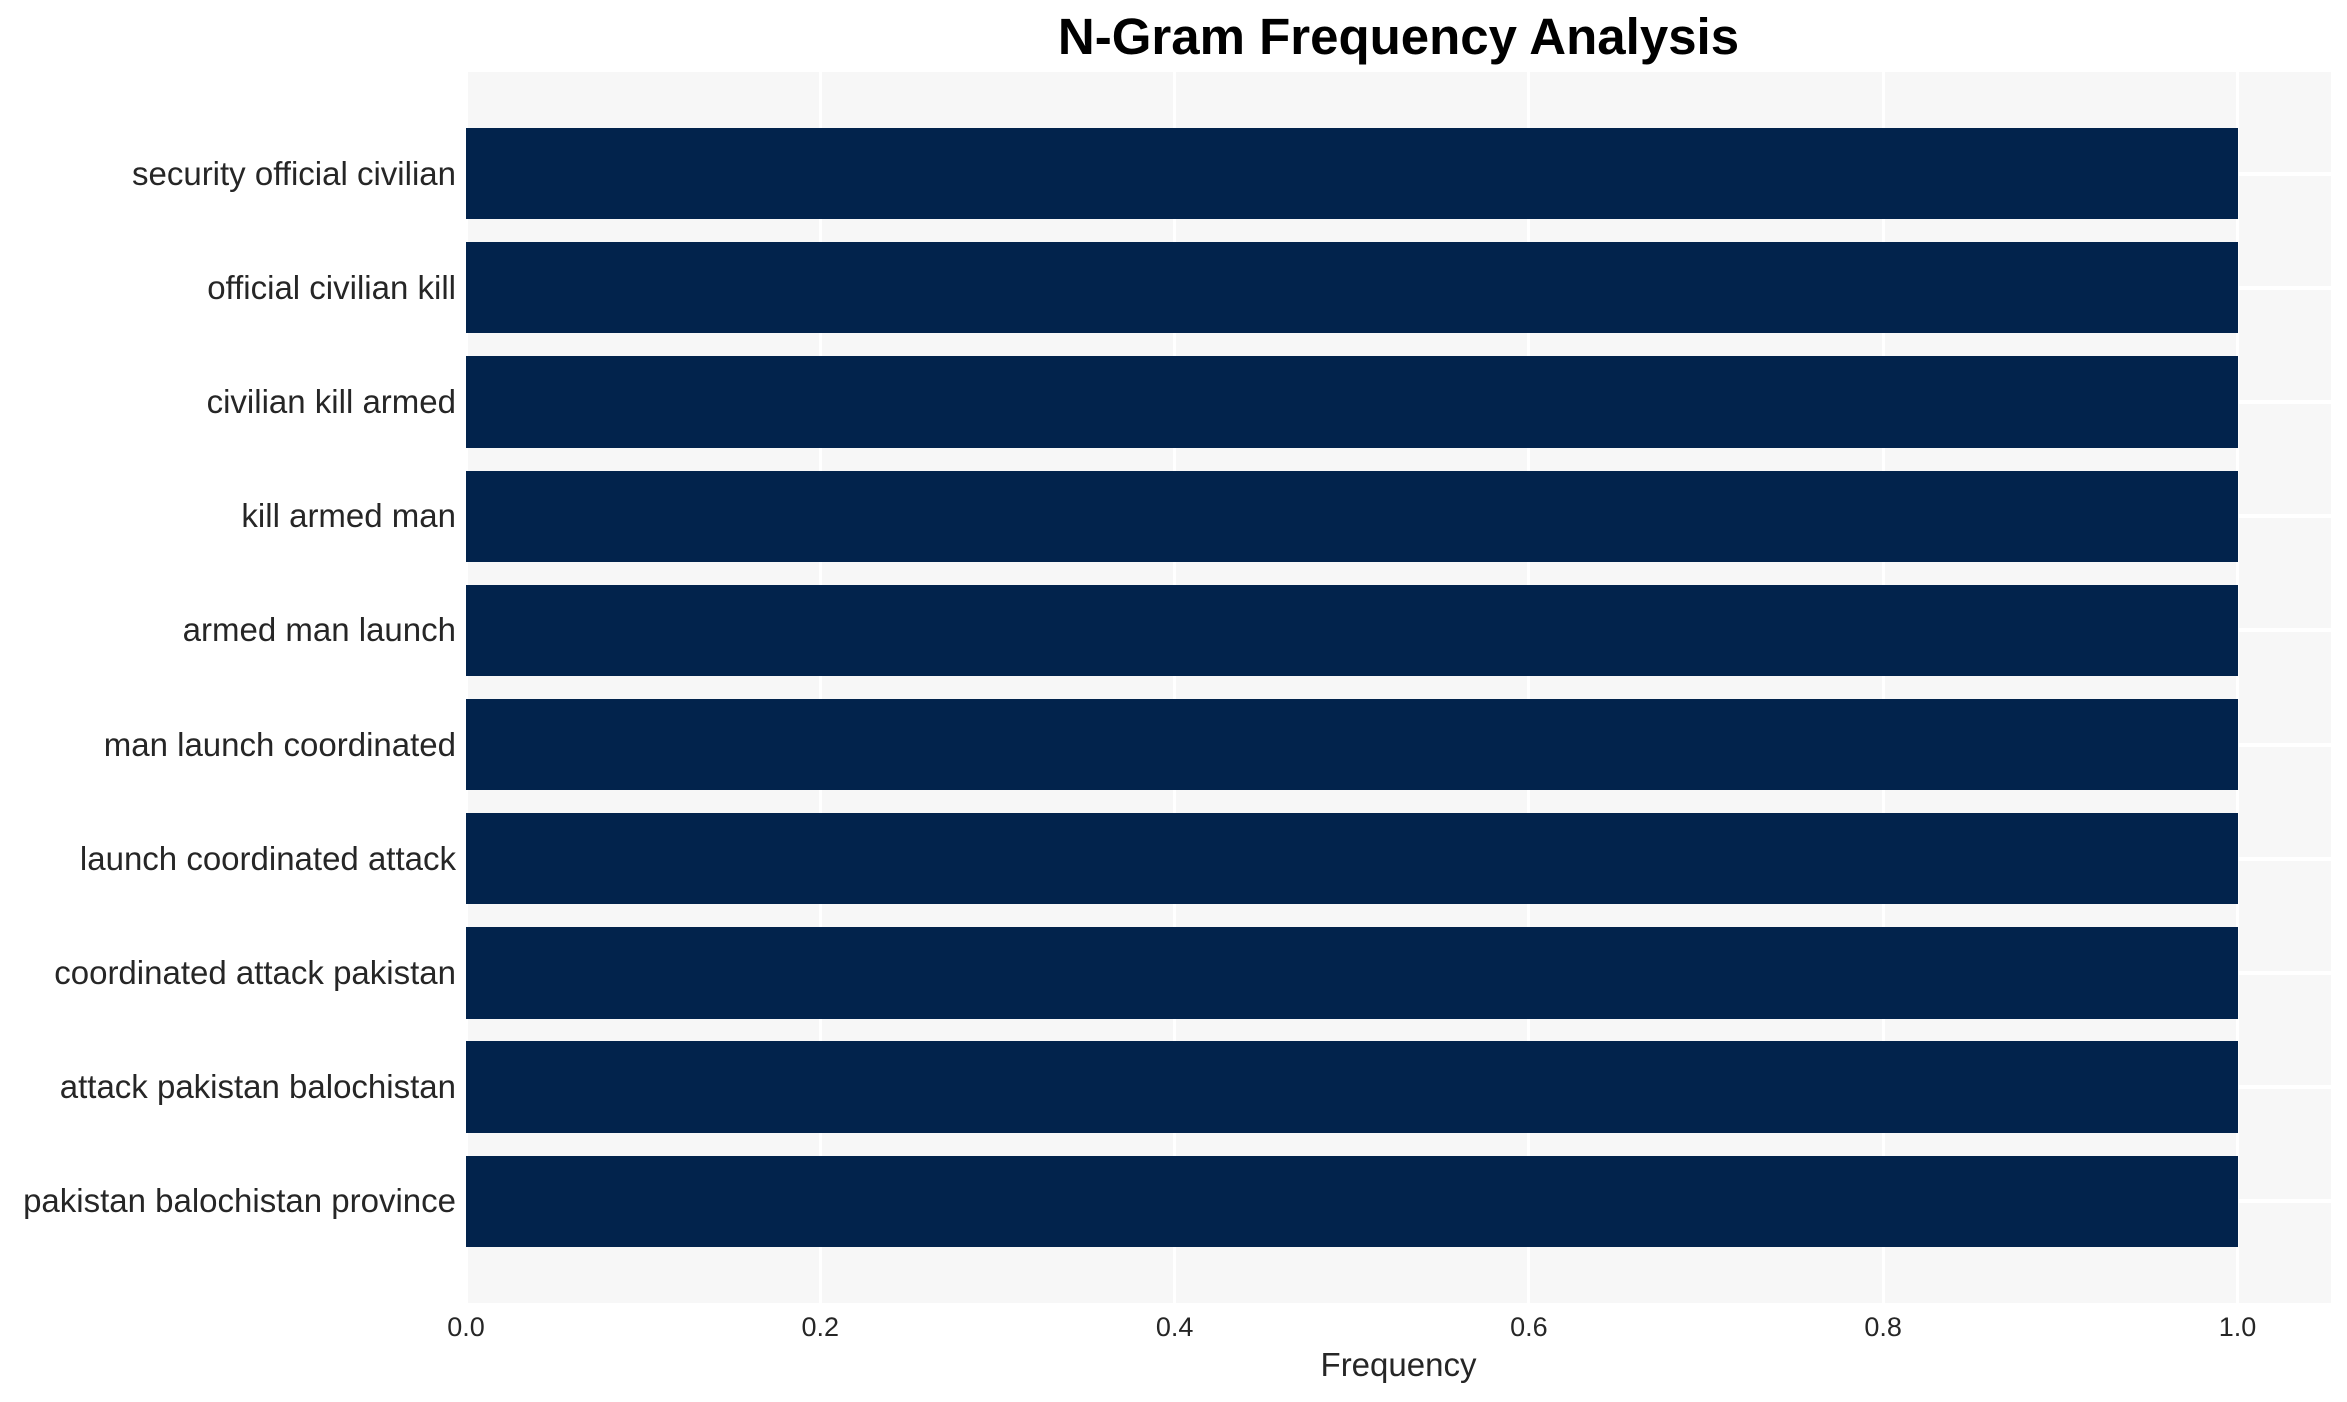 The height and width of the screenshot is (1402, 2347). Describe the element at coordinates (293, 173) in the screenshot. I see `y-tick-label: security official civilian` at that location.